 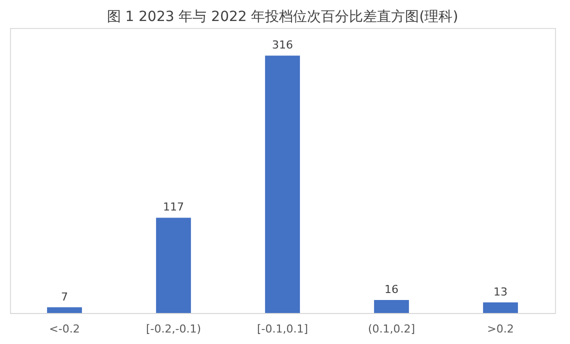 I want to click on data-label: 7, so click(x=64, y=297).